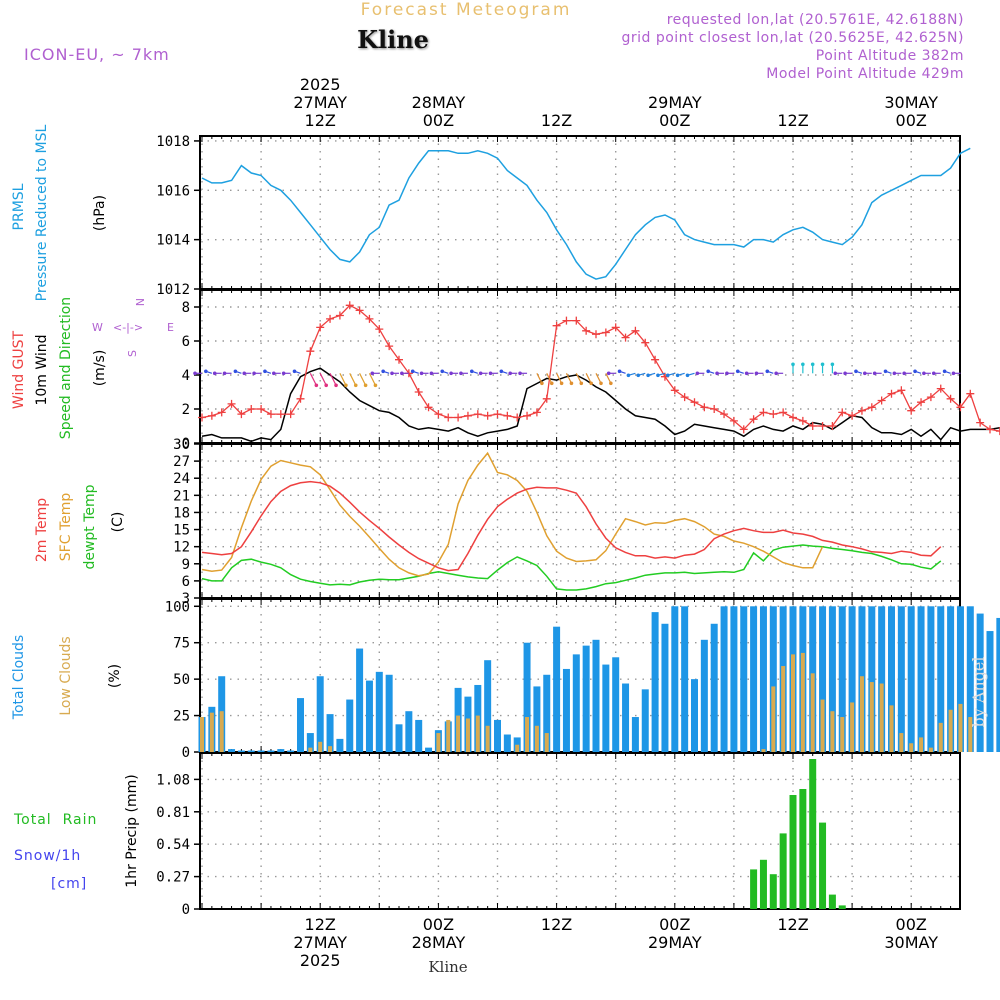 This screenshot has height=1000, width=1000. Describe the element at coordinates (512, 514) in the screenshot. I see `sfc-temp-line` at that location.